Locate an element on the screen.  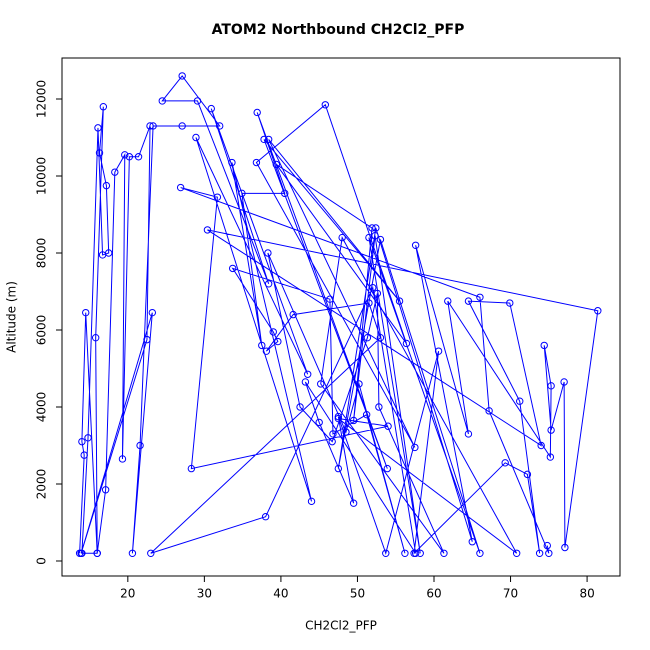
chart-title: ATOM2 Northbound CH2Cl2_PFP is located at coordinates (338, 30).